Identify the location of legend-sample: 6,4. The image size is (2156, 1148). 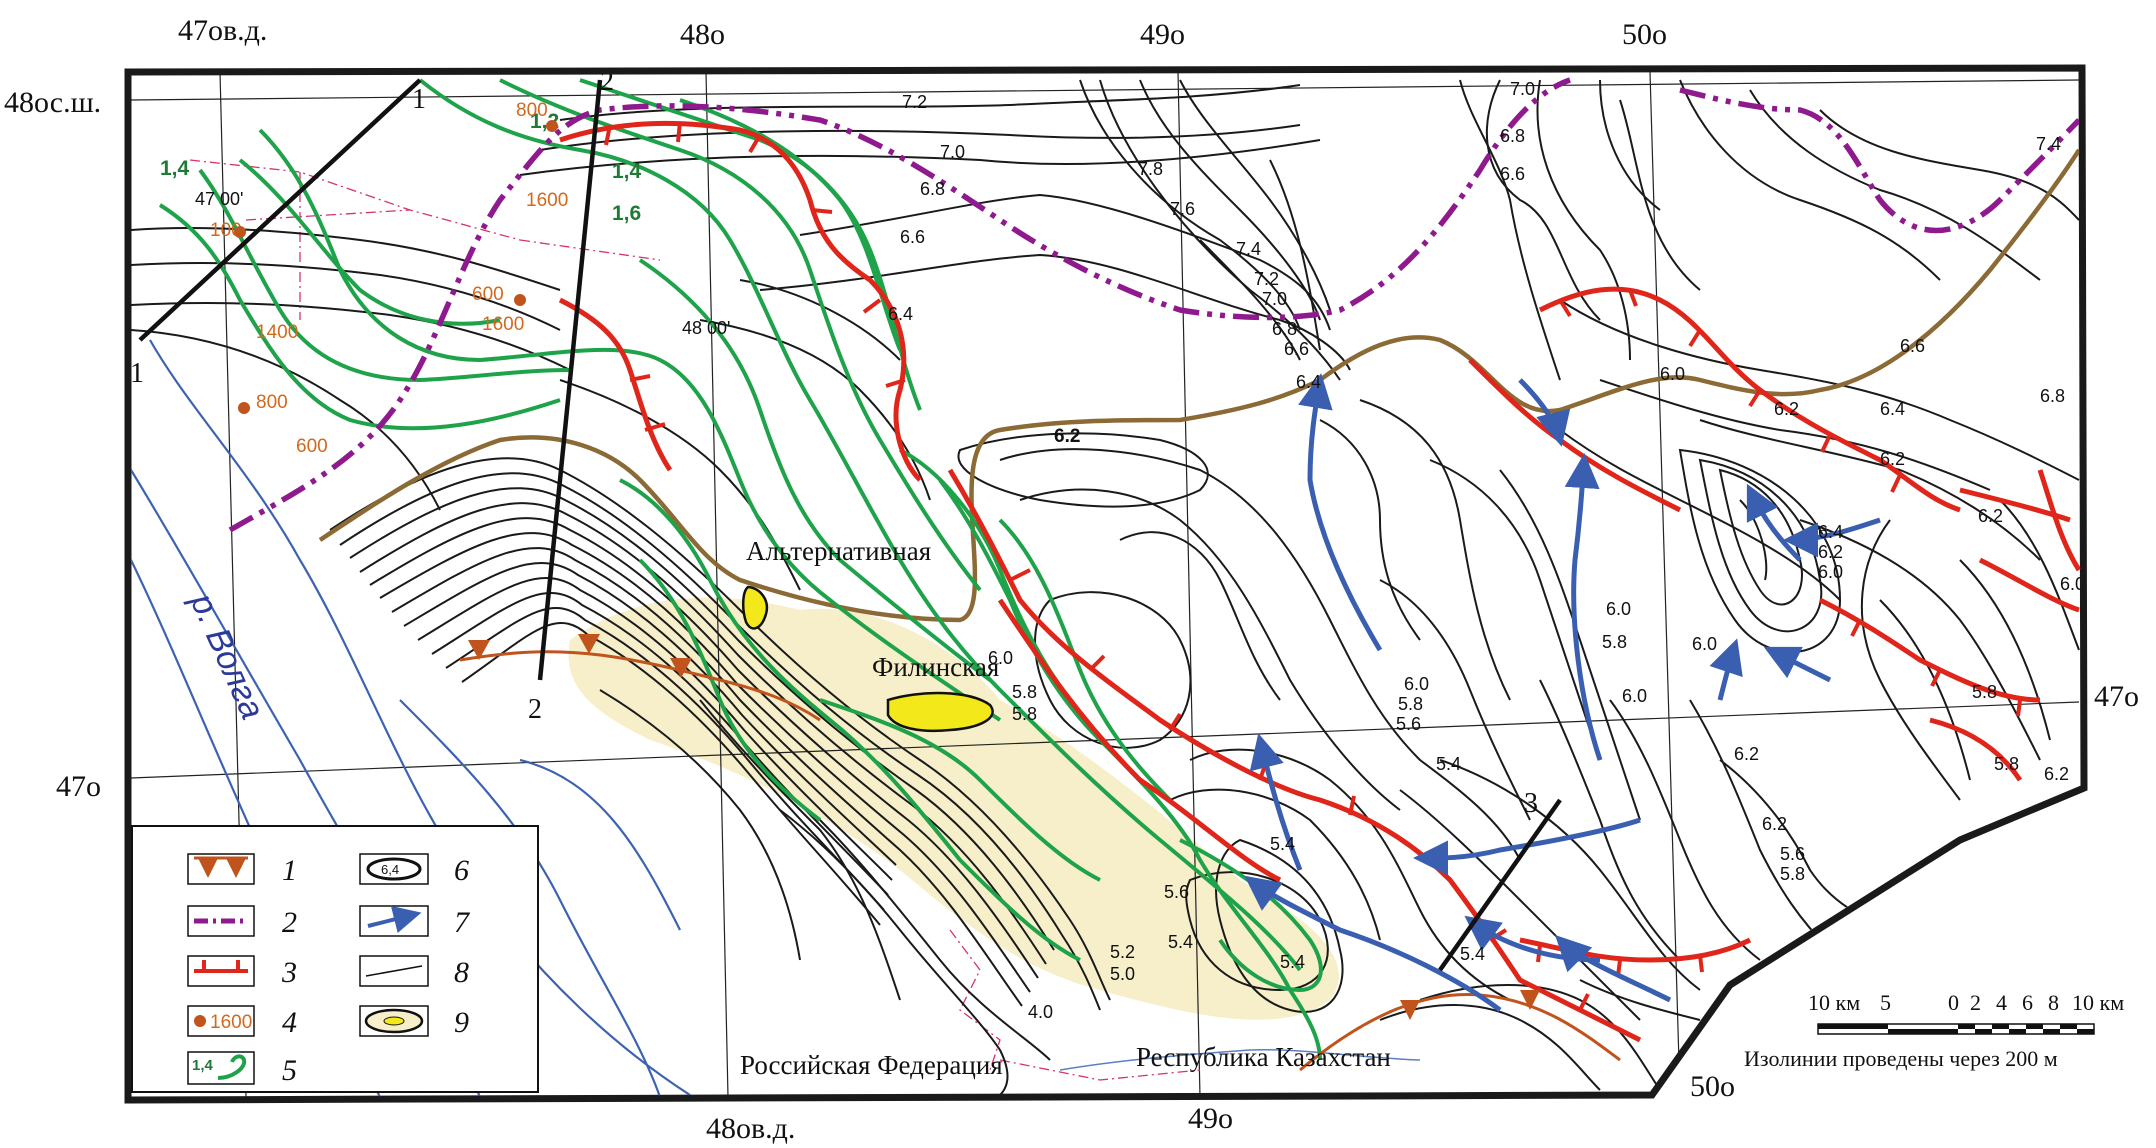
(390, 869).